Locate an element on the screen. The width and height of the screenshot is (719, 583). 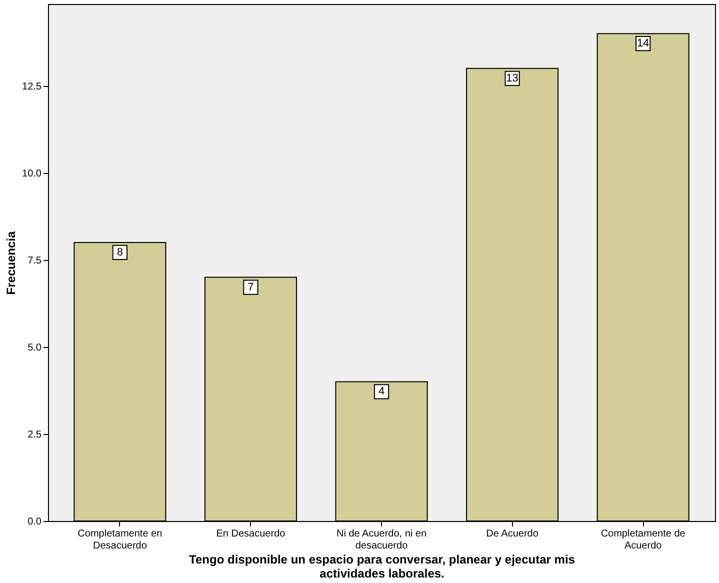
data-label: 8 is located at coordinates (119, 252).